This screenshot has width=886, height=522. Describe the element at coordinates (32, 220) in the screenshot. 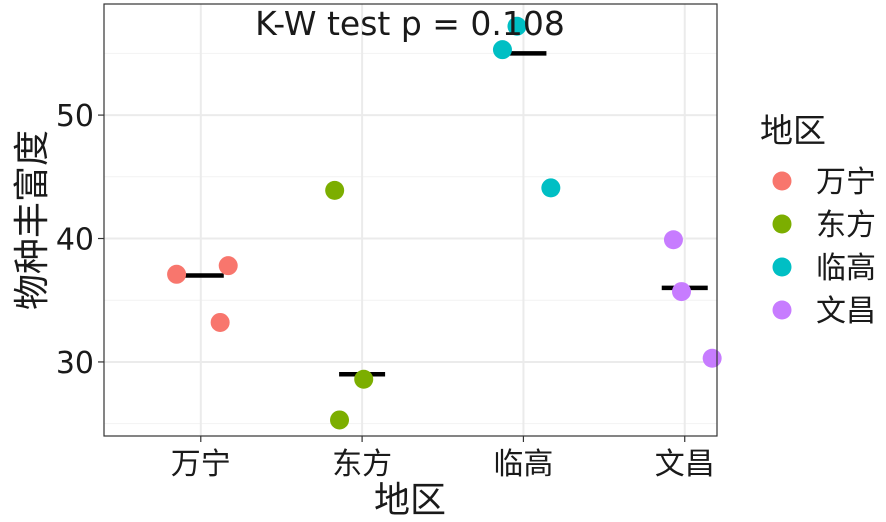

I see `y-axis-title: 物种丰富度` at that location.